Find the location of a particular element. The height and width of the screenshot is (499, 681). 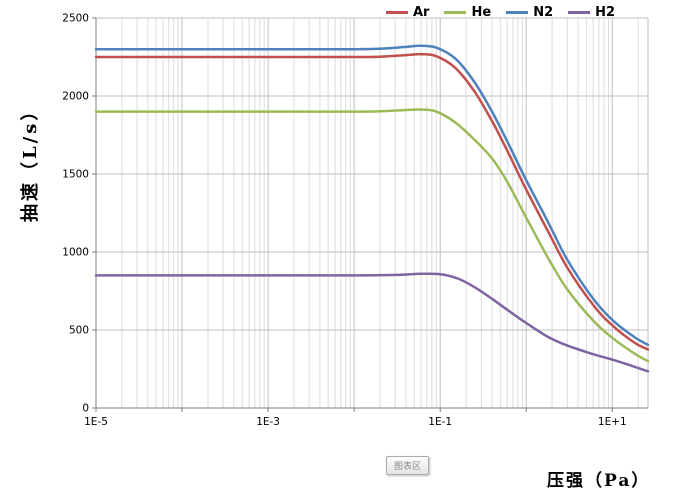

x-tick-label: 1E-5 is located at coordinates (96, 422).